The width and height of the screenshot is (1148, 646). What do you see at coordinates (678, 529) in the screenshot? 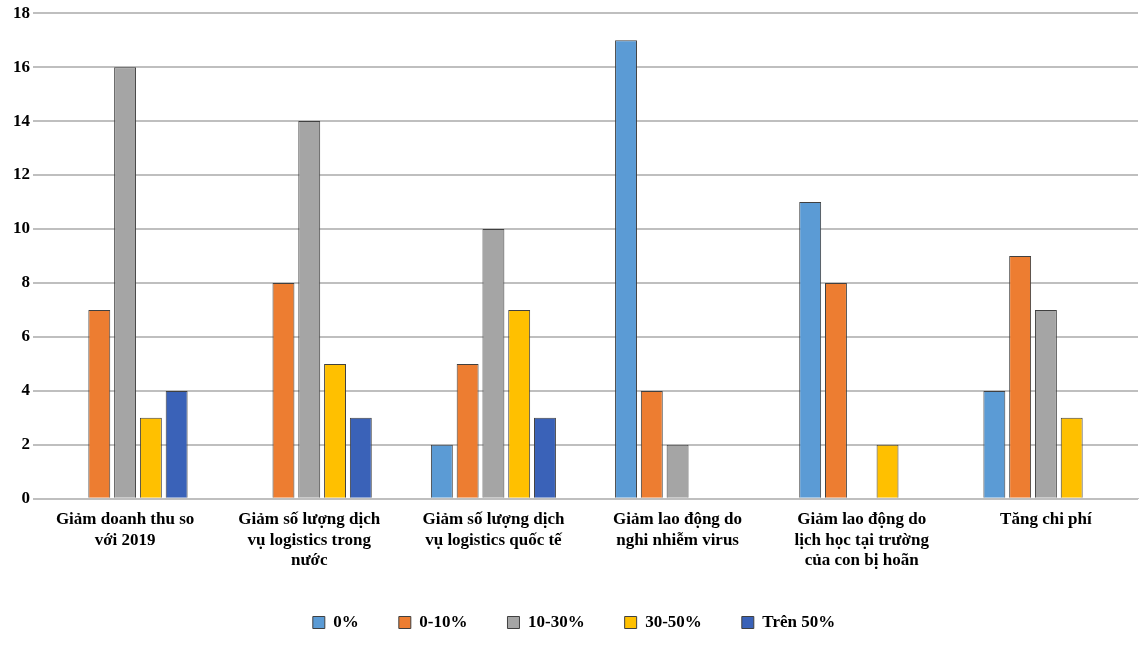
I see `x-tick-label: Giảm lao động do nghi nhiễm virus` at bounding box center [678, 529].